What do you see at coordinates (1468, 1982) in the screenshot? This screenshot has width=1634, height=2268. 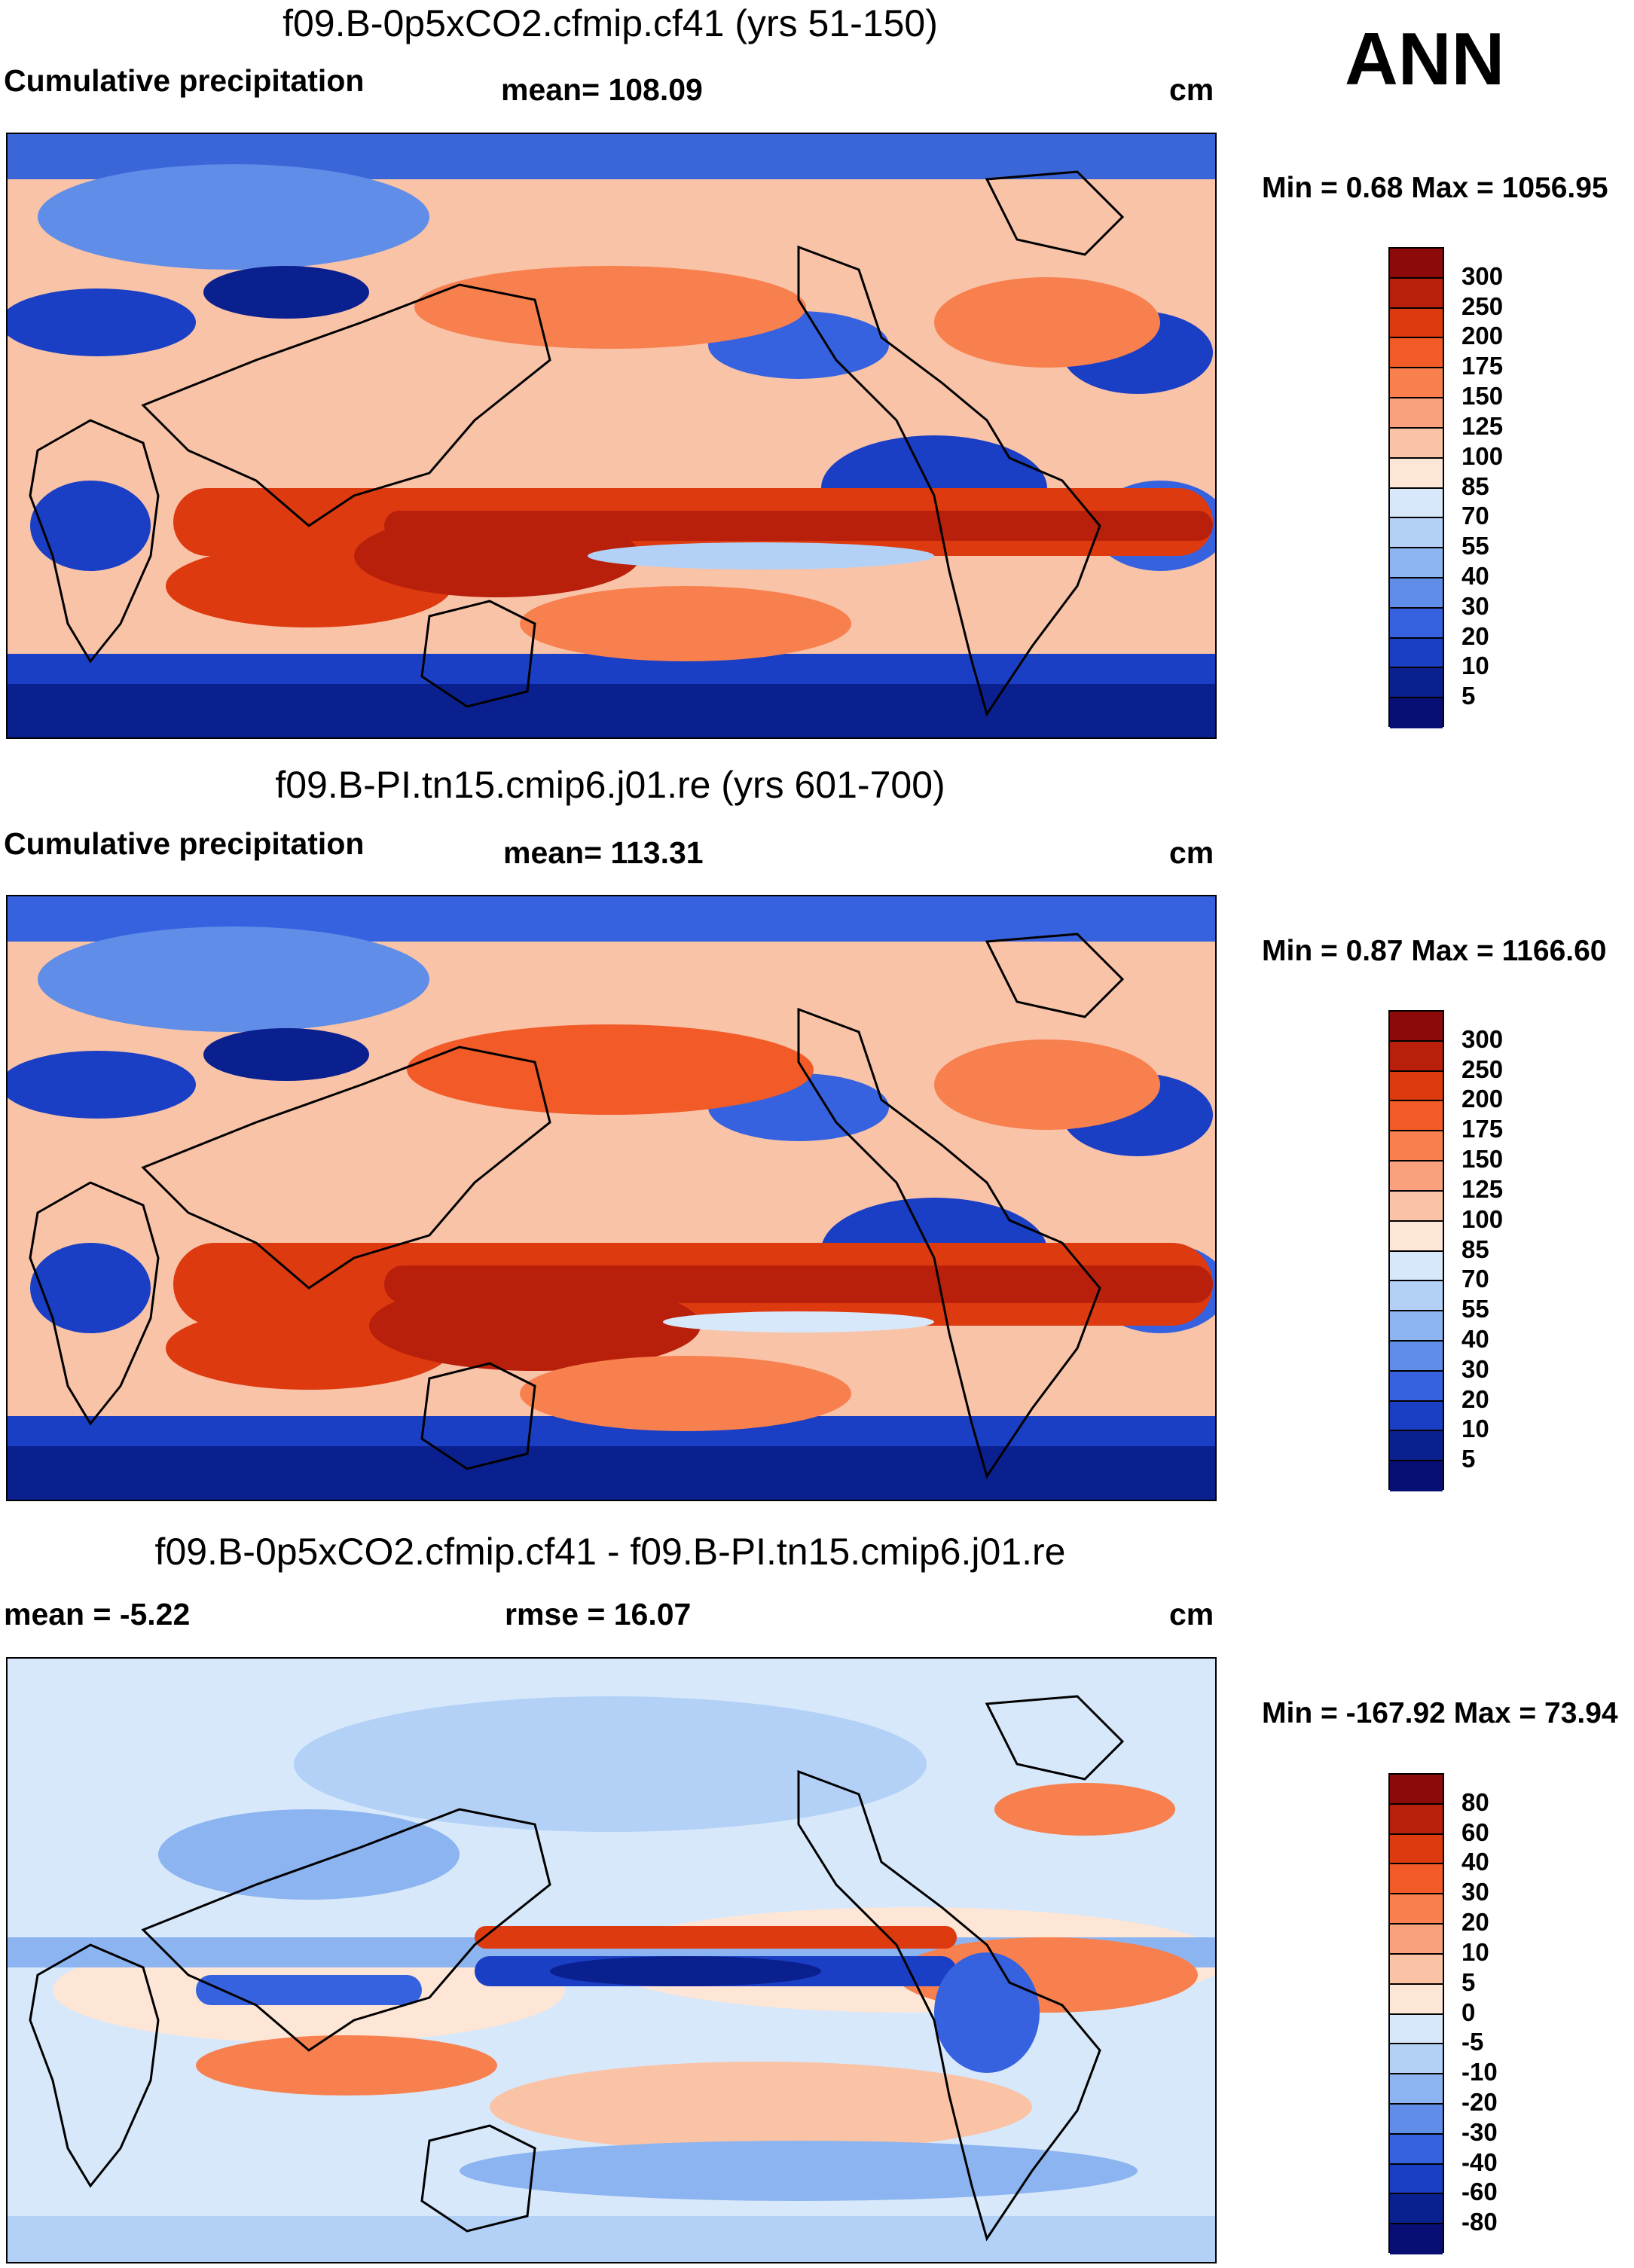 I see `panel3-colorbar-tick-label: 5` at bounding box center [1468, 1982].